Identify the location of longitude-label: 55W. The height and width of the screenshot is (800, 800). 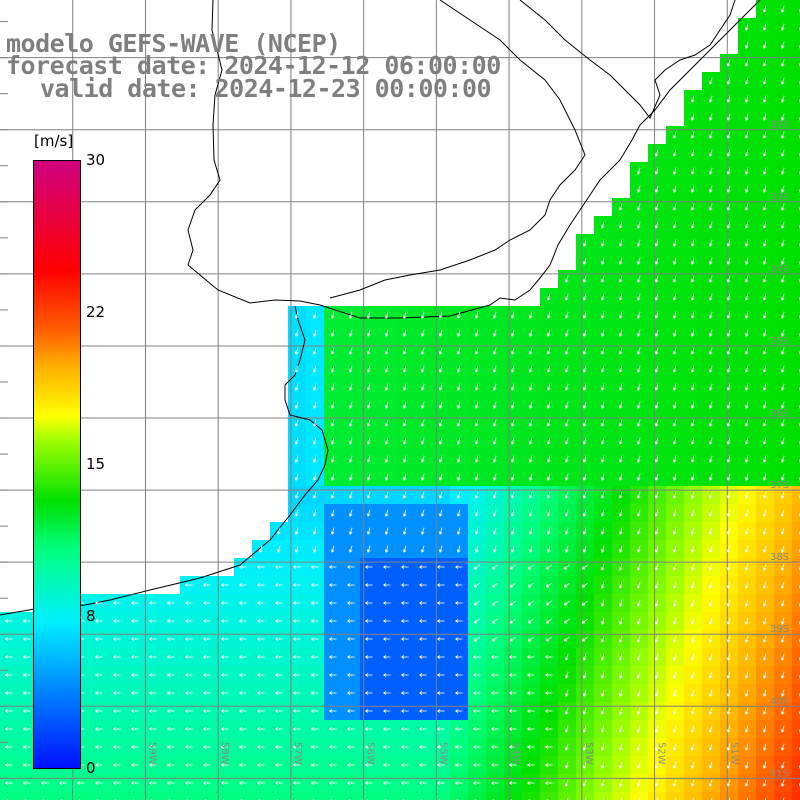
(442, 753).